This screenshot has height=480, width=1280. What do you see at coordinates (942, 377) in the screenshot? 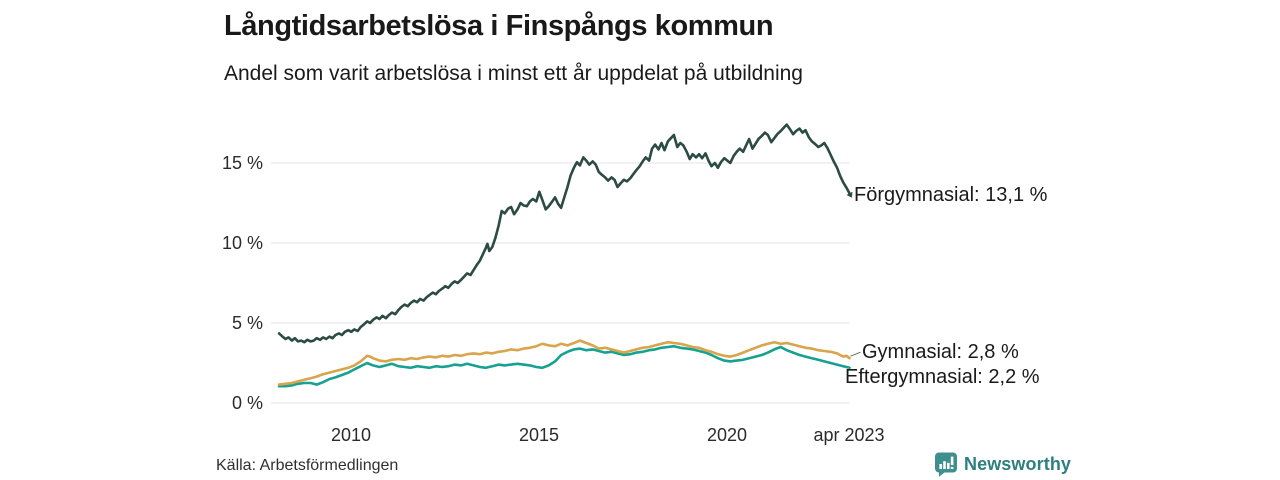
I see `series-label-eftergymnasial: Eftergymnasial: 2,2 %` at bounding box center [942, 377].